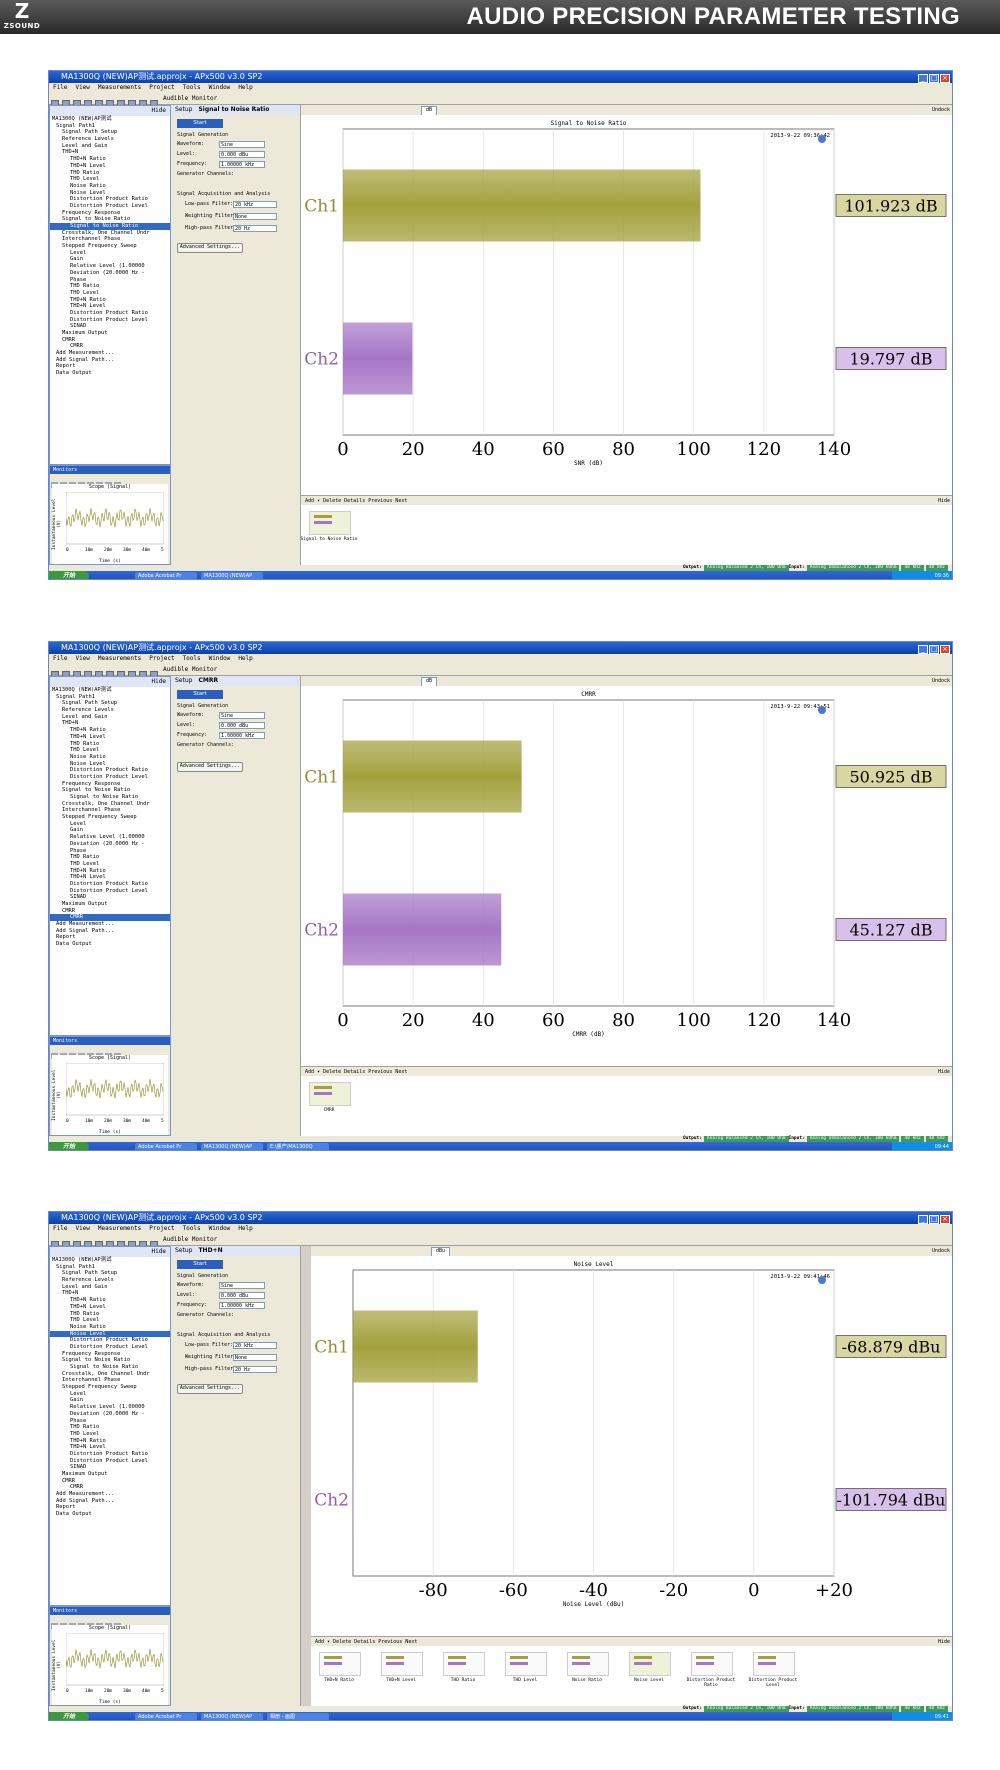 This screenshot has width=1000, height=1770. Describe the element at coordinates (106, 803) in the screenshot. I see `tree-item: Crosstalk, One Channel Undr` at that location.